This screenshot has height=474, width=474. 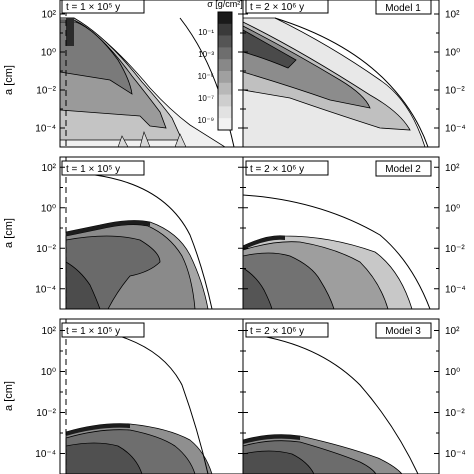 I want to click on tiny-dust-floor, so click(x=152, y=139).